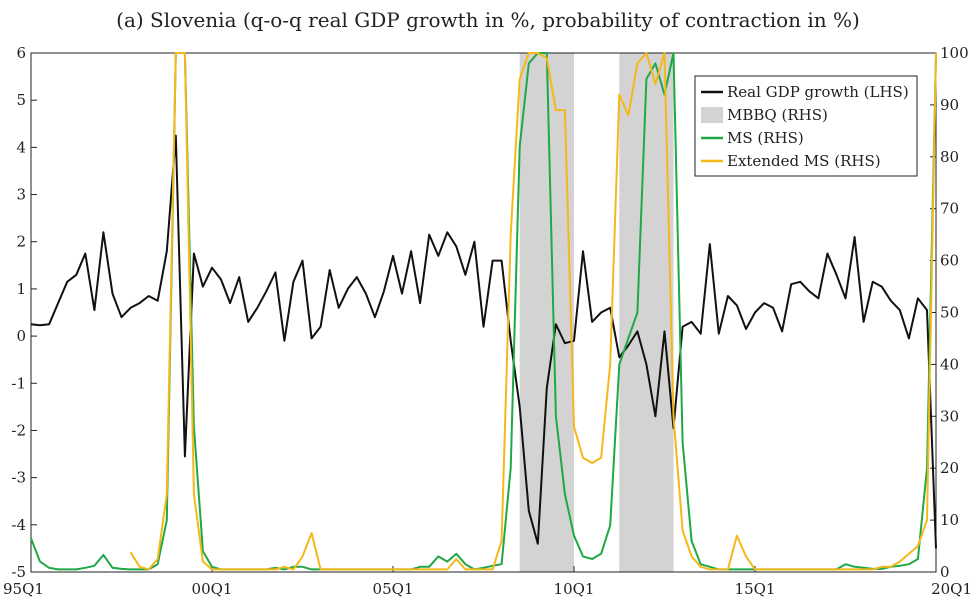 This screenshot has height=600, width=977. Describe the element at coordinates (949, 364) in the screenshot. I see `right-tick-label: 40` at that location.